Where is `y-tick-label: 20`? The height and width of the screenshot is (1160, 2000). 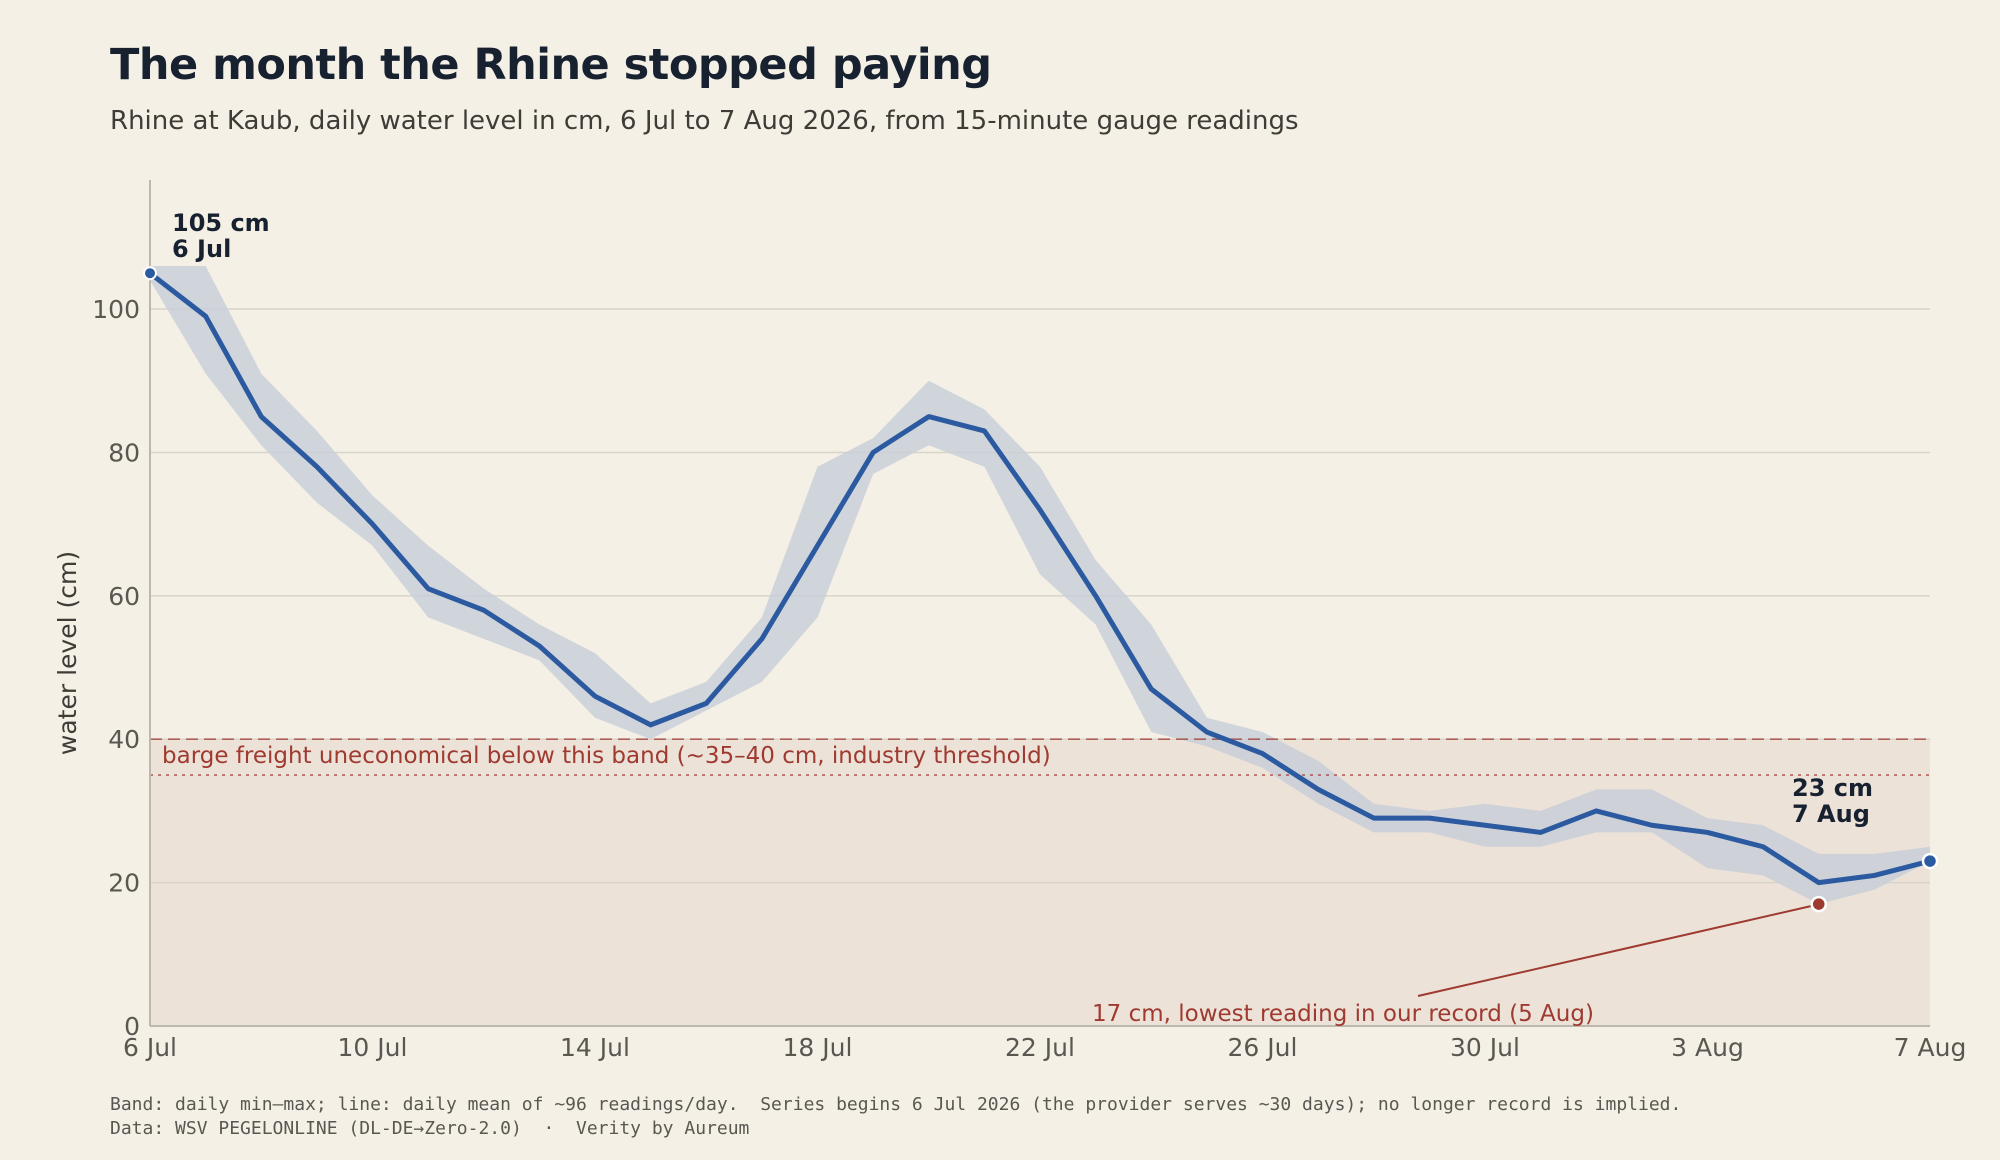
y-tick-label: 20 is located at coordinates (124, 883).